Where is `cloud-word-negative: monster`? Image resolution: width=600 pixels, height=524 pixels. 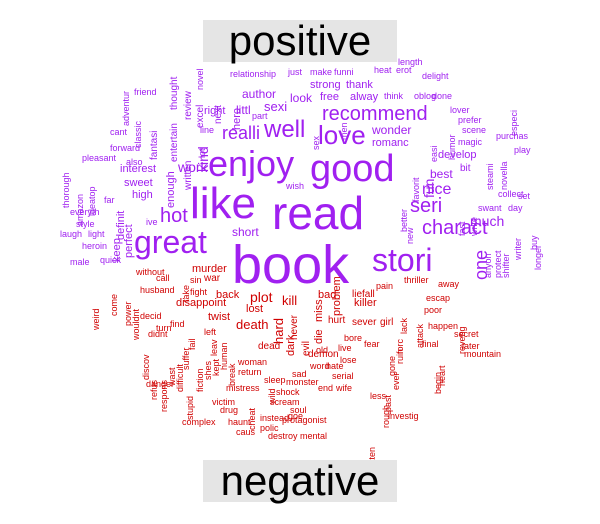
cloud-word-negative: monster is located at coordinates (302, 382).